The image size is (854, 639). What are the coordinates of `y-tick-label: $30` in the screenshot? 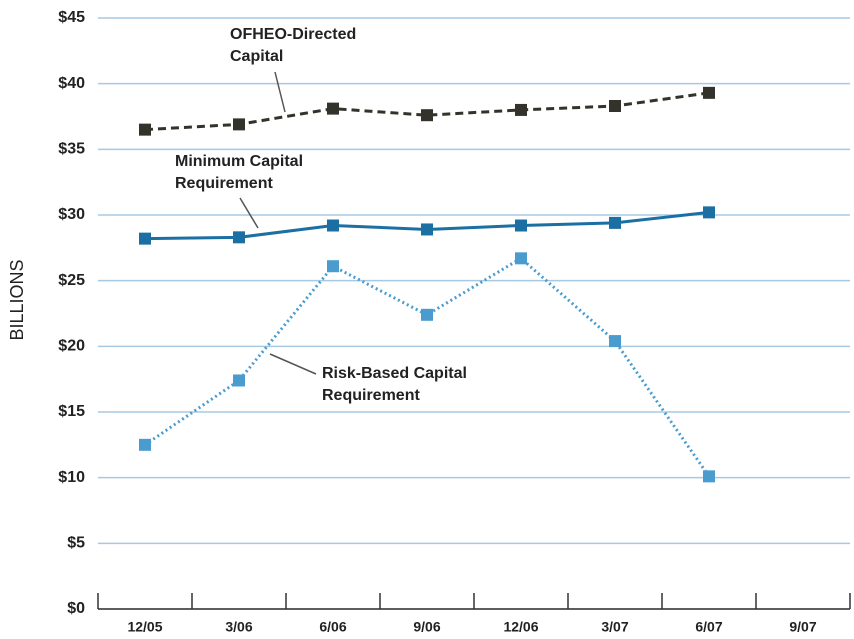 It's located at (71, 214).